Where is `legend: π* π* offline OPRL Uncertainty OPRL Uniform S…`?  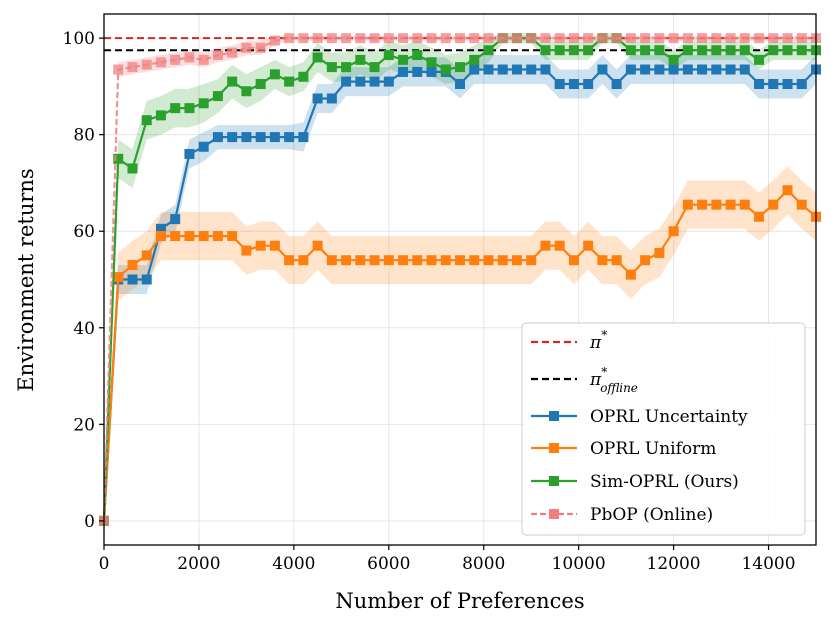
legend: π* π* offline OPRL Uncertainty OPRL Uniform S… is located at coordinates (663, 429).